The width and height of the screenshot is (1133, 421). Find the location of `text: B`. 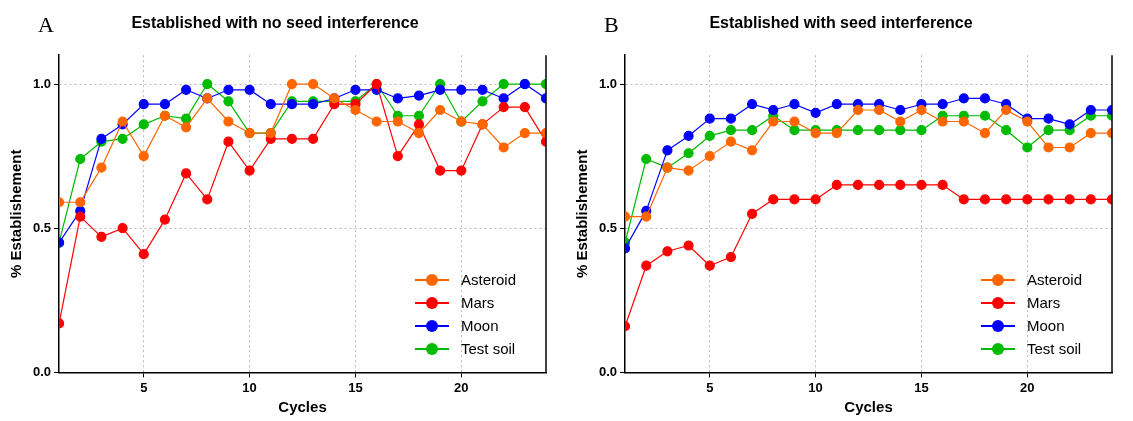

text: B is located at coordinates (611, 25).